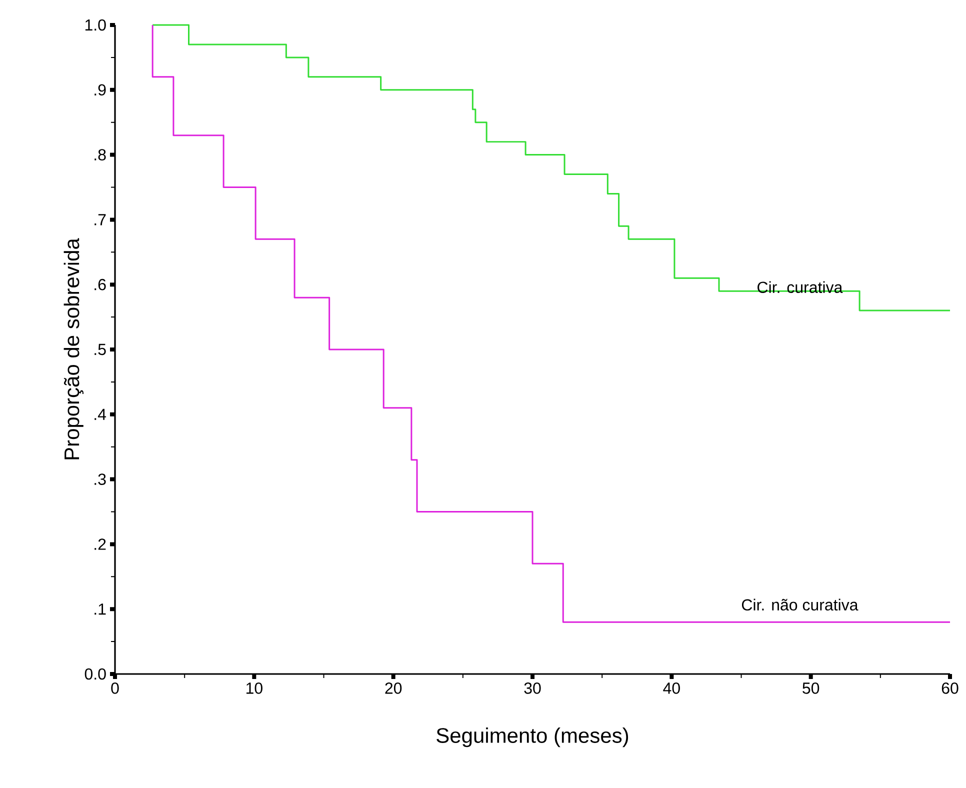 This screenshot has height=788, width=966. What do you see at coordinates (671, 688) in the screenshot?
I see `x-tick-label: 40` at bounding box center [671, 688].